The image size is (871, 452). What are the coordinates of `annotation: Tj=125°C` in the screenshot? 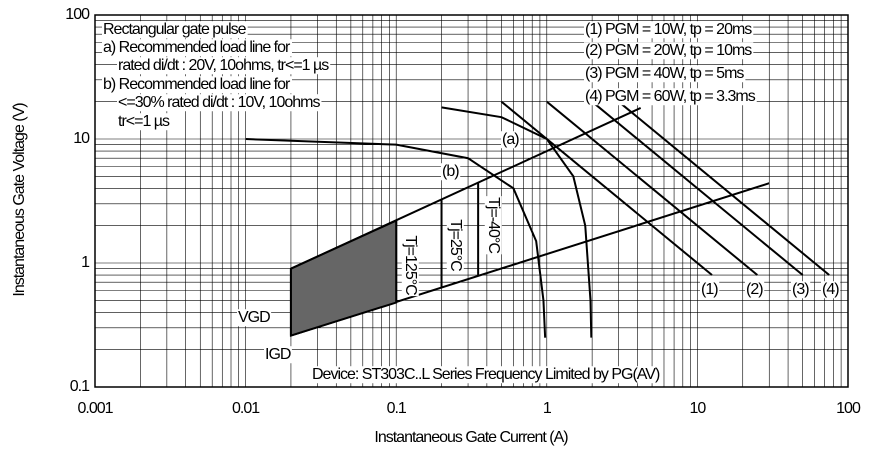 It's located at (410, 265).